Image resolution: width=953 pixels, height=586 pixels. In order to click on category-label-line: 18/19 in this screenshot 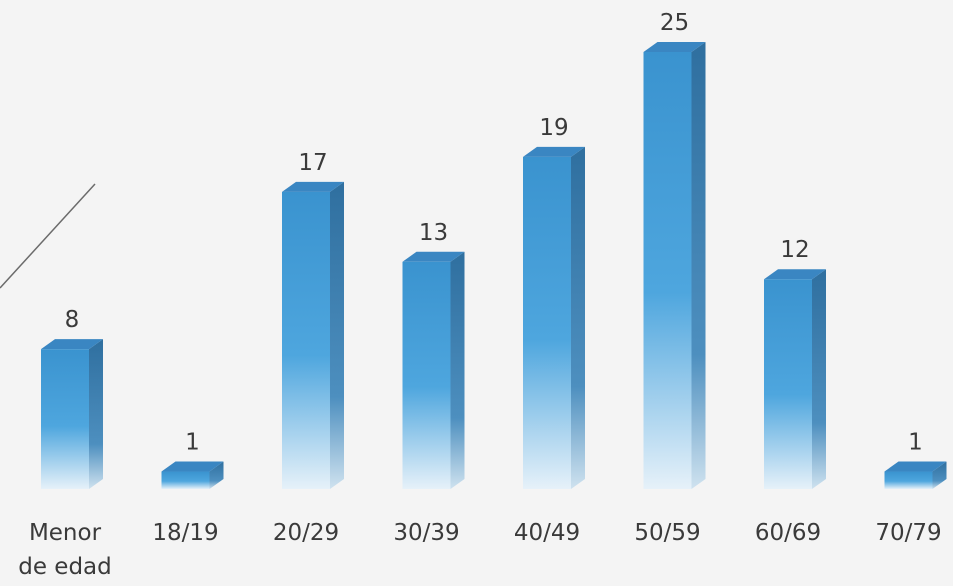, I will do `click(185, 533)`.